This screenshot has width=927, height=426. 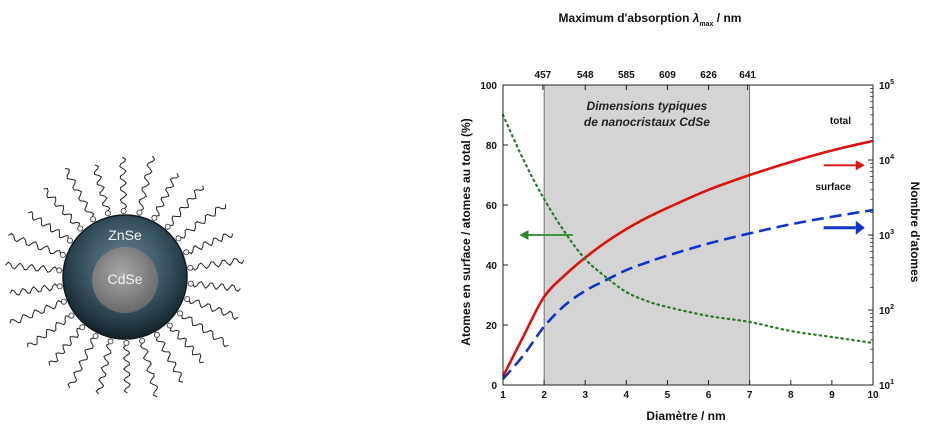 What do you see at coordinates (492, 206) in the screenshot?
I see `y-left-tick-label: 60` at bounding box center [492, 206].